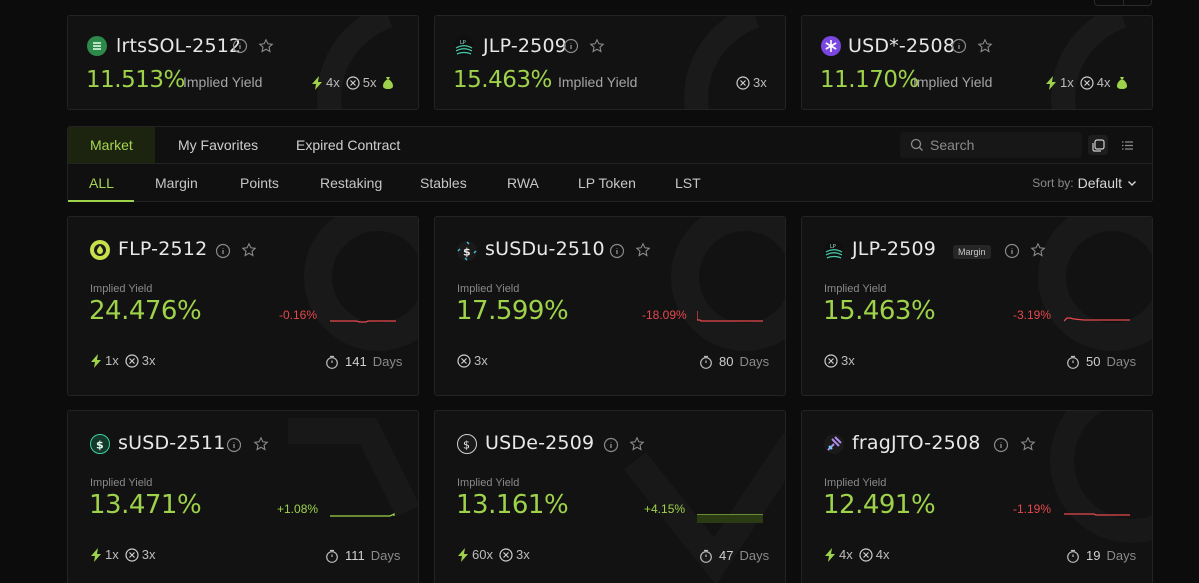 The height and width of the screenshot is (583, 1199). What do you see at coordinates (101, 183) in the screenshot?
I see `category-all: ALL` at bounding box center [101, 183].